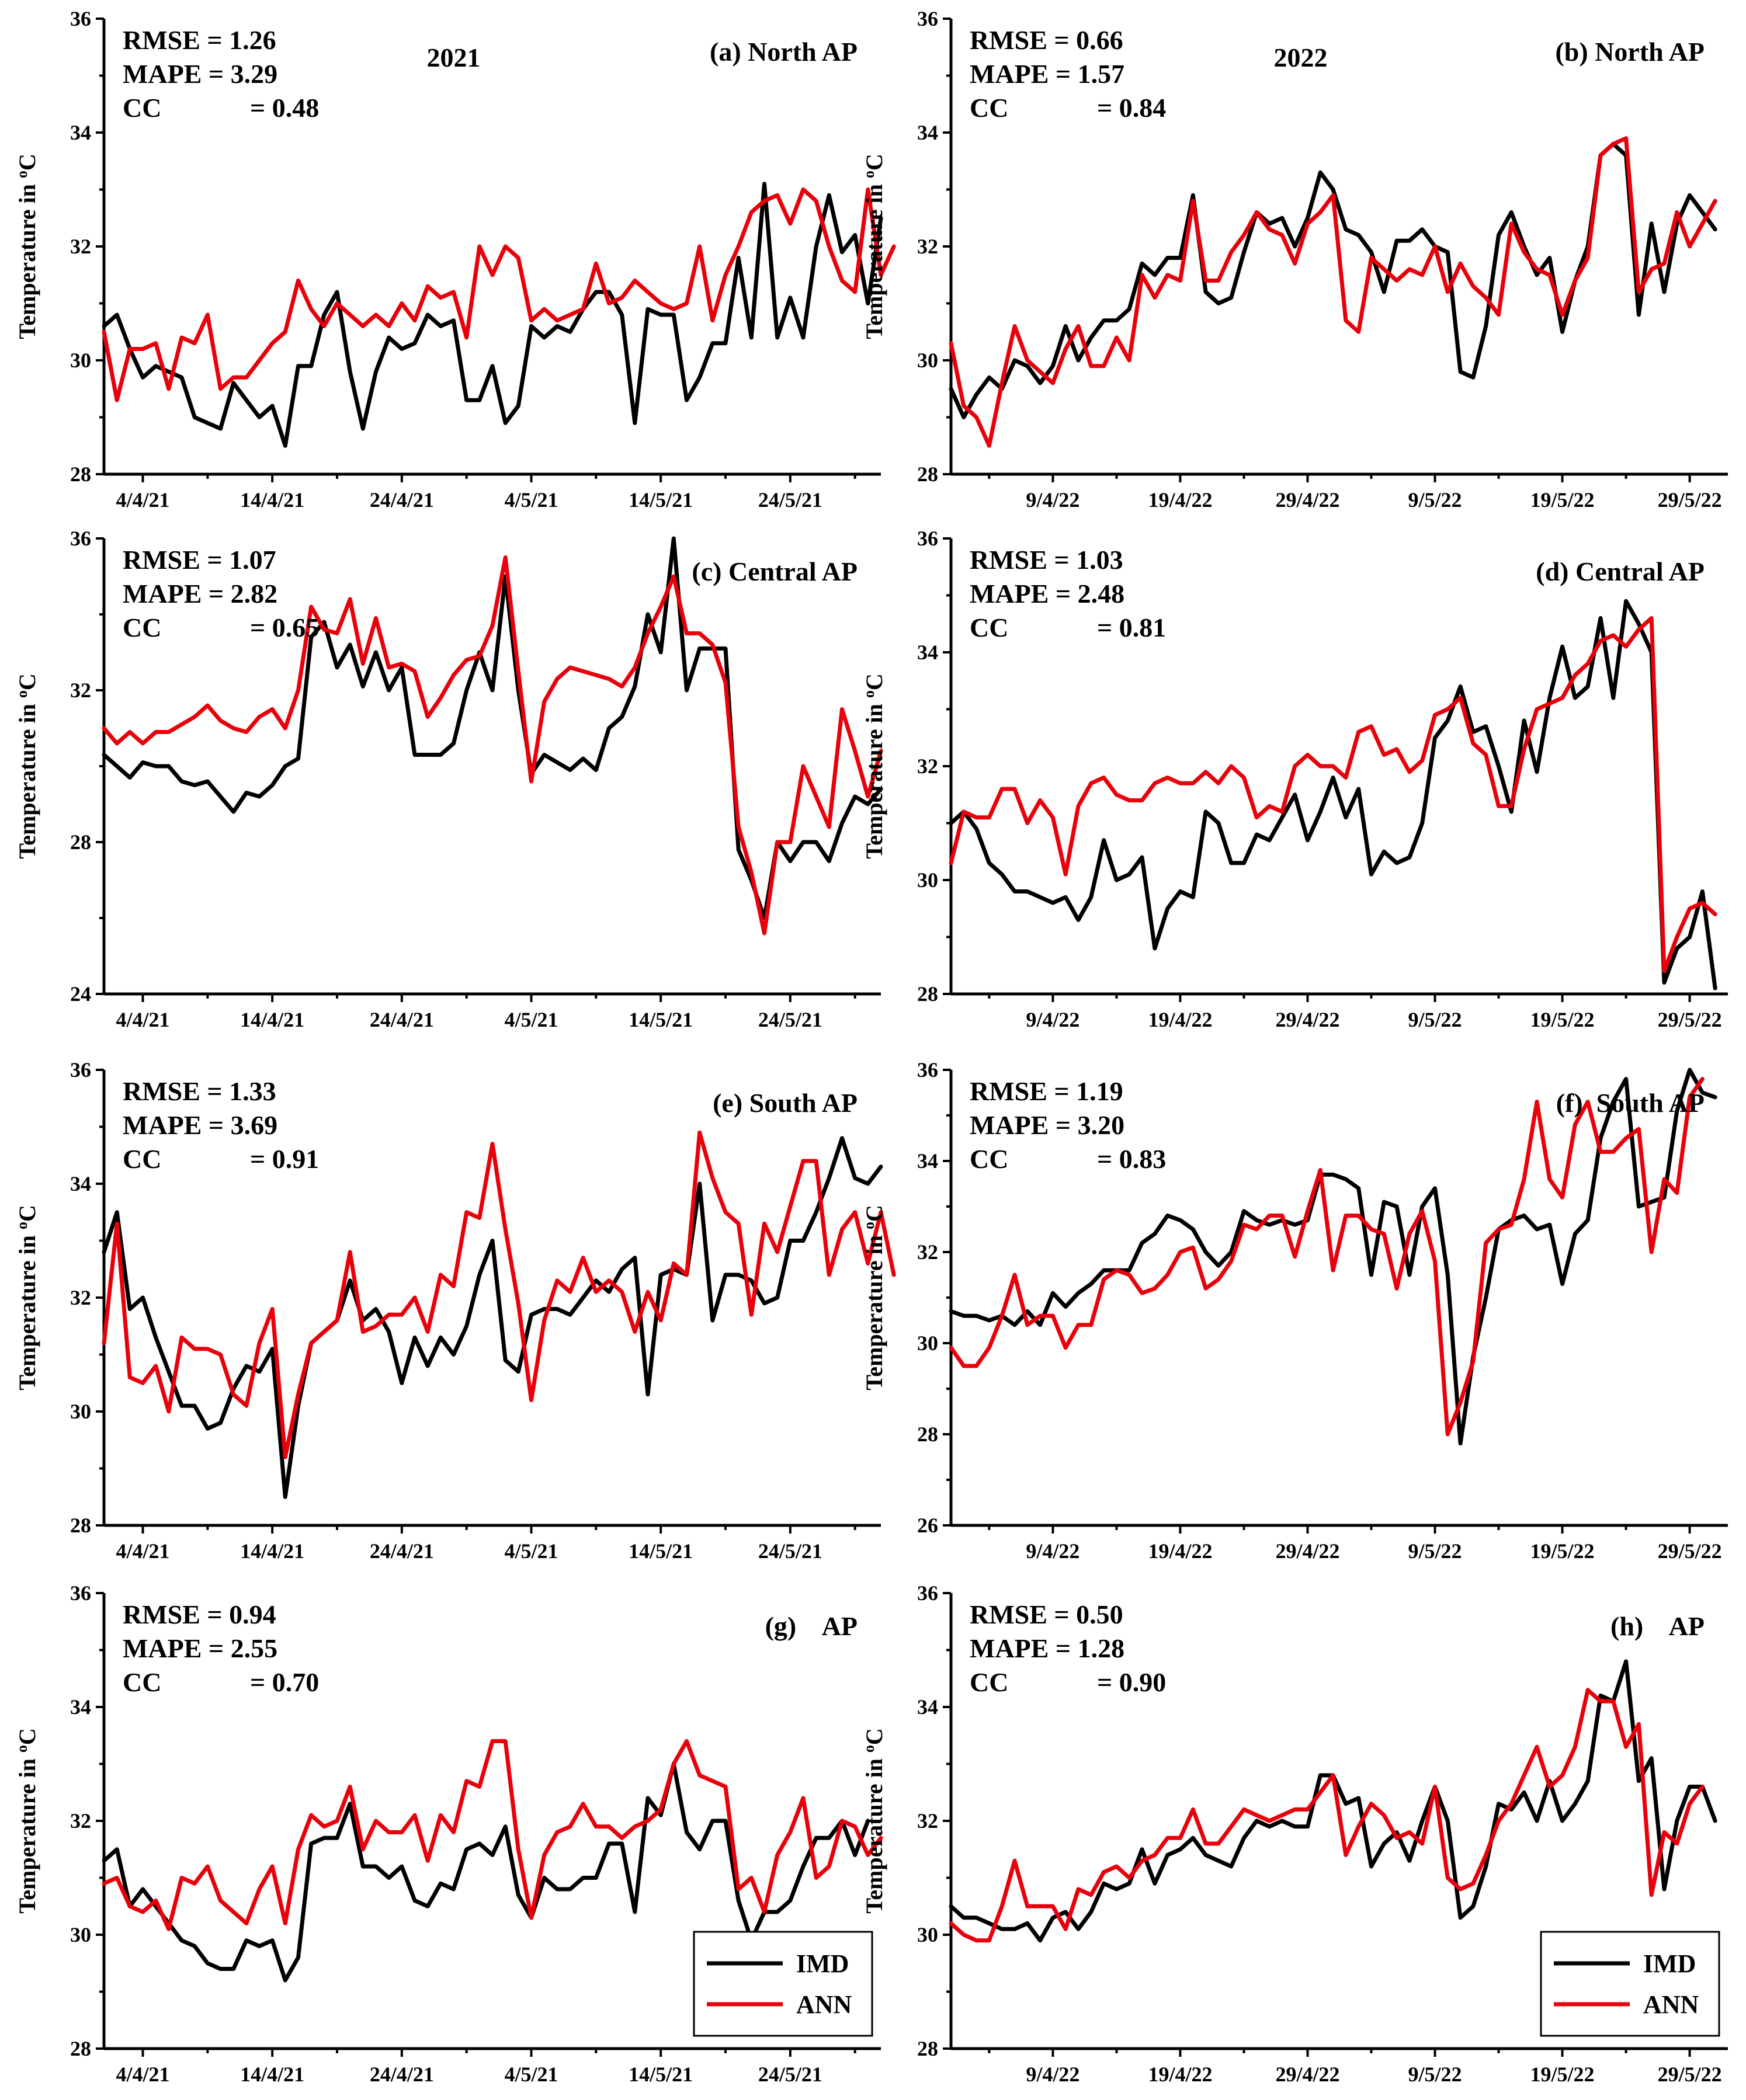 The width and height of the screenshot is (1746, 2100). I want to click on panel-title: (d) Central AP, so click(1620, 571).